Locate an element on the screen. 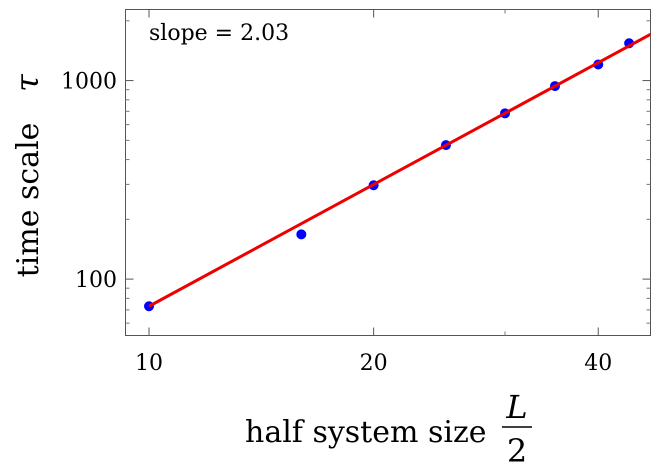 The height and width of the screenshot is (466, 651). y-axis-label: time scale is located at coordinates (28, 200).